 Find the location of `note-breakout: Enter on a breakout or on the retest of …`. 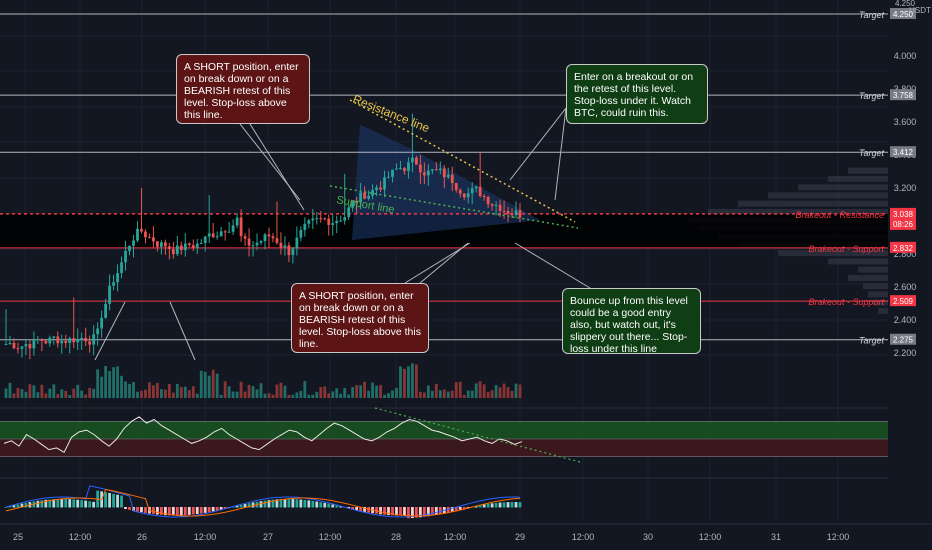

note-breakout: Enter on a breakout or on the retest of … is located at coordinates (637, 94).